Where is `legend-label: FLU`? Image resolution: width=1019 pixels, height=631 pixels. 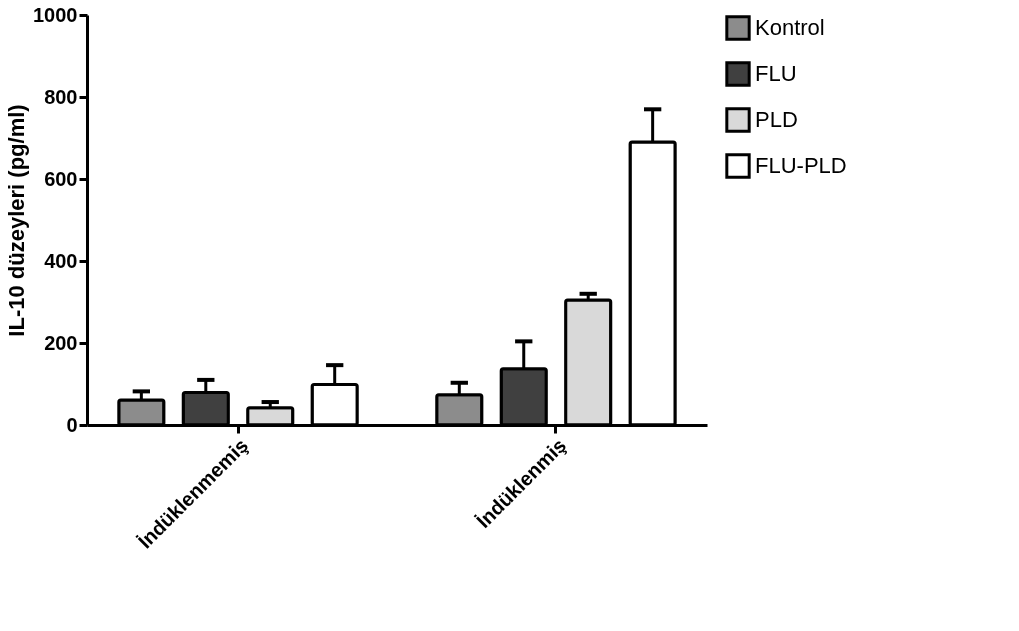
legend-label: FLU is located at coordinates (776, 73).